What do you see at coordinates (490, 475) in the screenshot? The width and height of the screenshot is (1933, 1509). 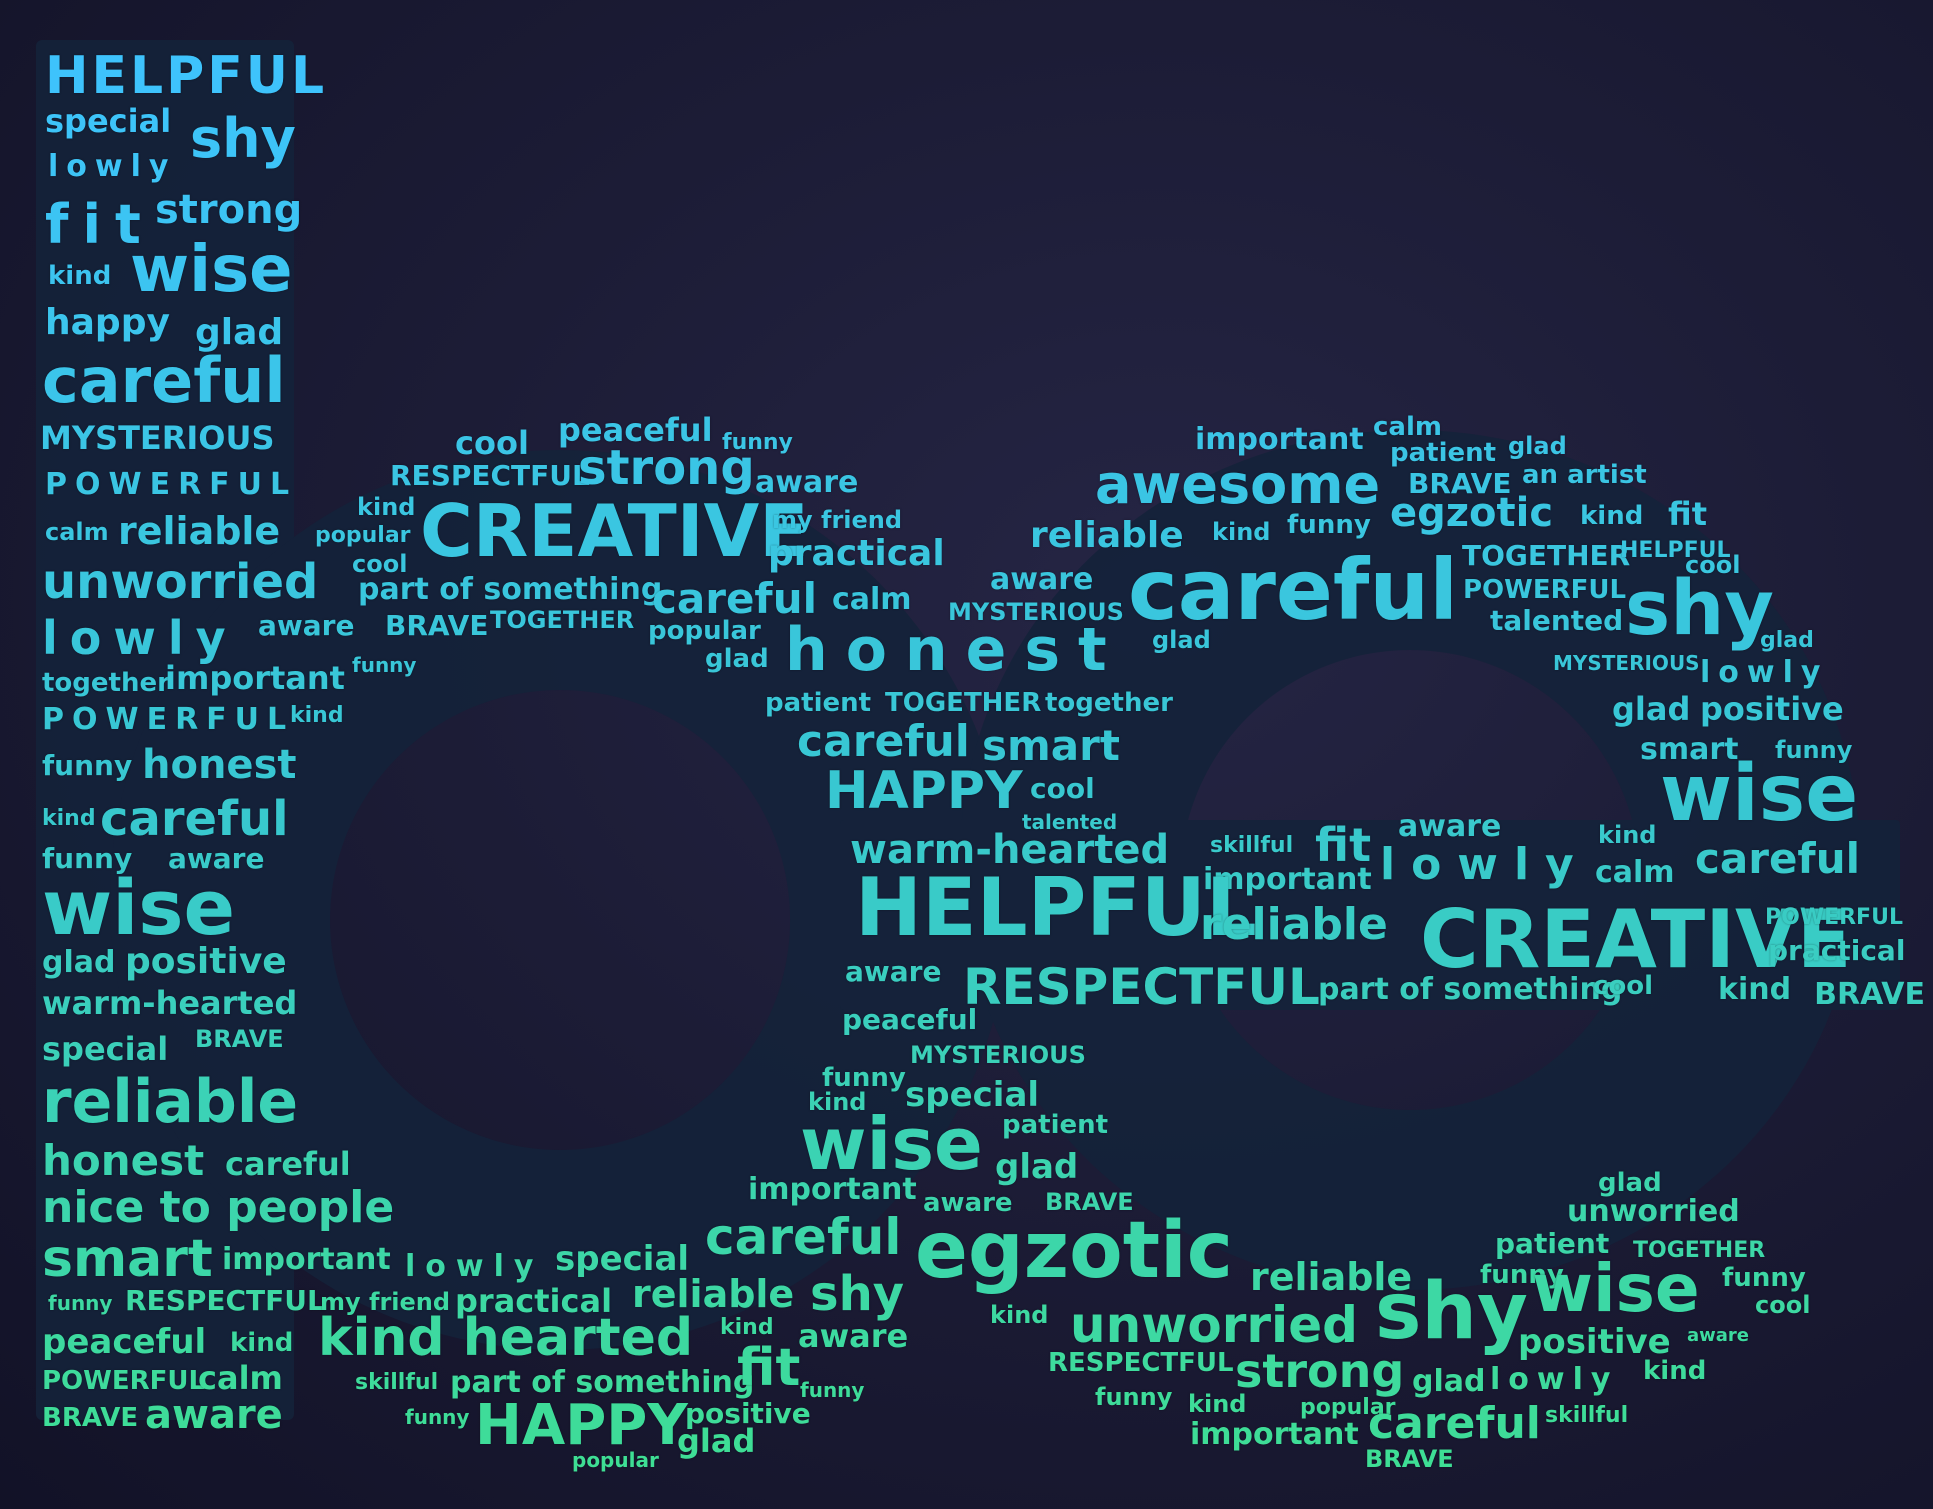 I see `word-50: RESPECTFUL` at bounding box center [490, 475].